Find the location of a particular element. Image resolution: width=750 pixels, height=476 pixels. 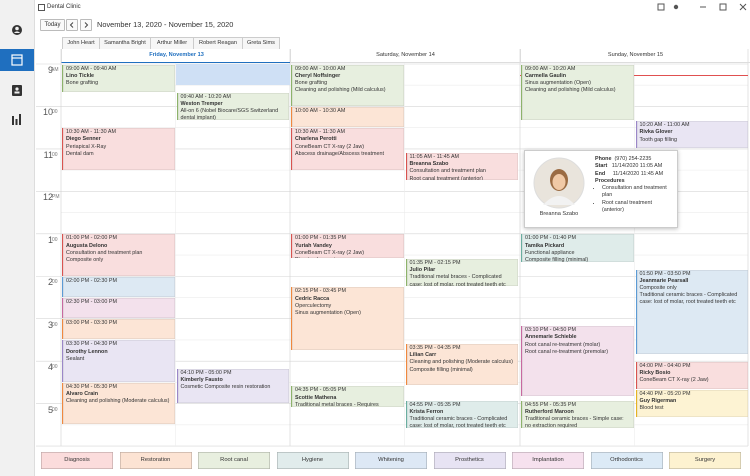

appointment-time: 01:00 PM - 02:00 PM is located at coordinates (91, 238).